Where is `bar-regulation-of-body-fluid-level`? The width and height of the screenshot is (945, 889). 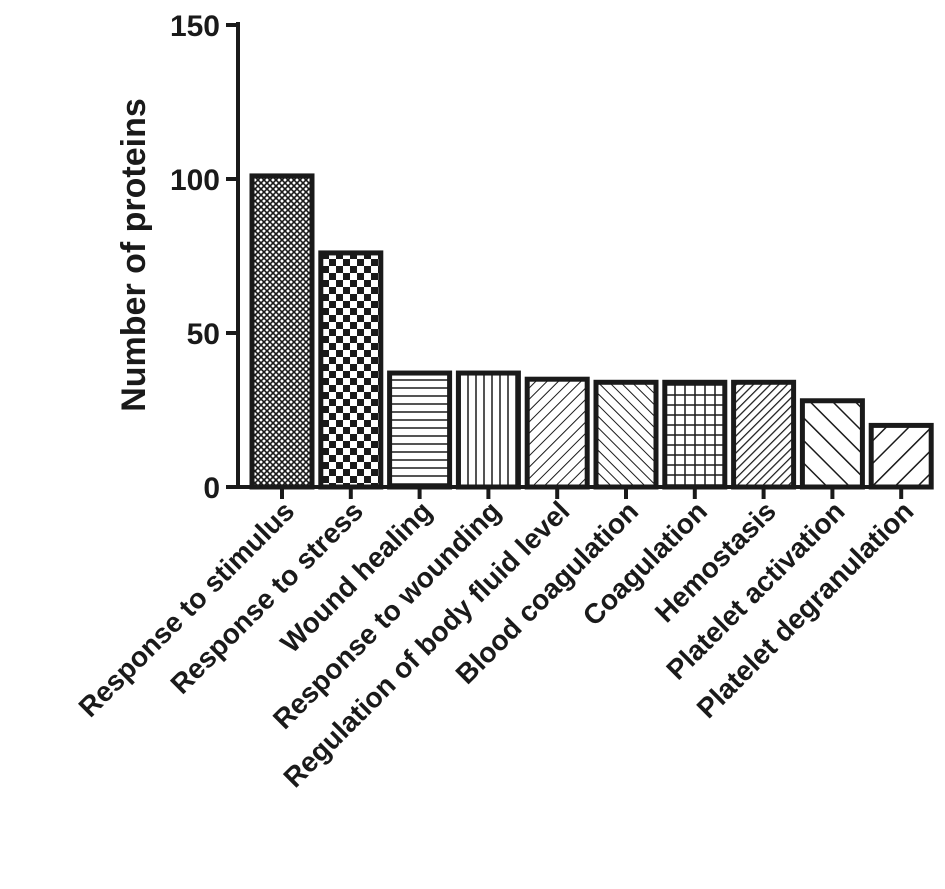 bar-regulation-of-body-fluid-level is located at coordinates (557, 433).